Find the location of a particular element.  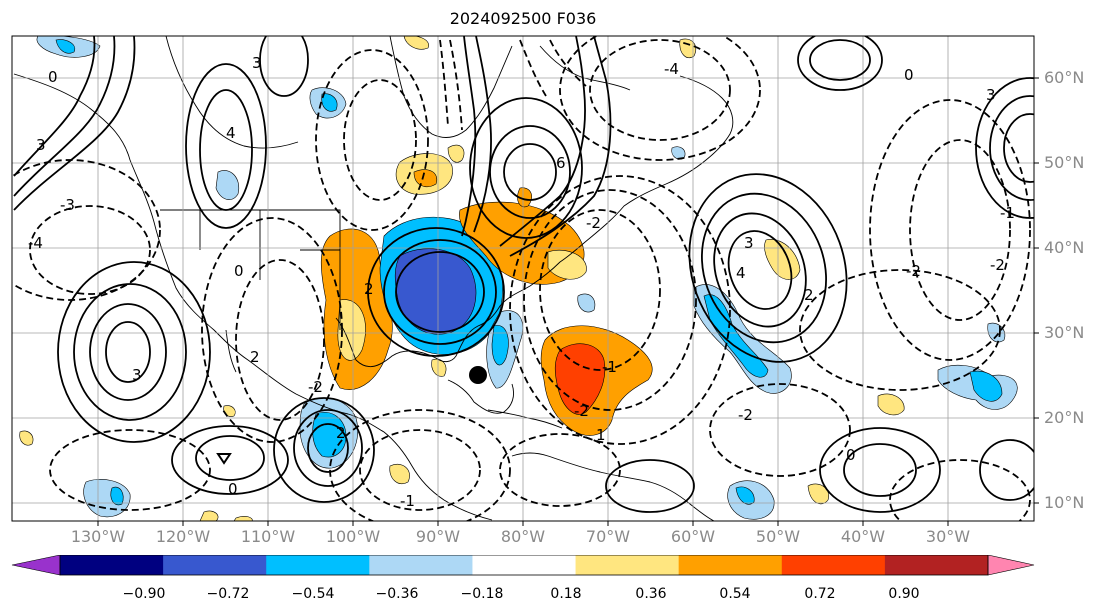

colorbar-tick-label: −0.18 is located at coordinates (482, 594).